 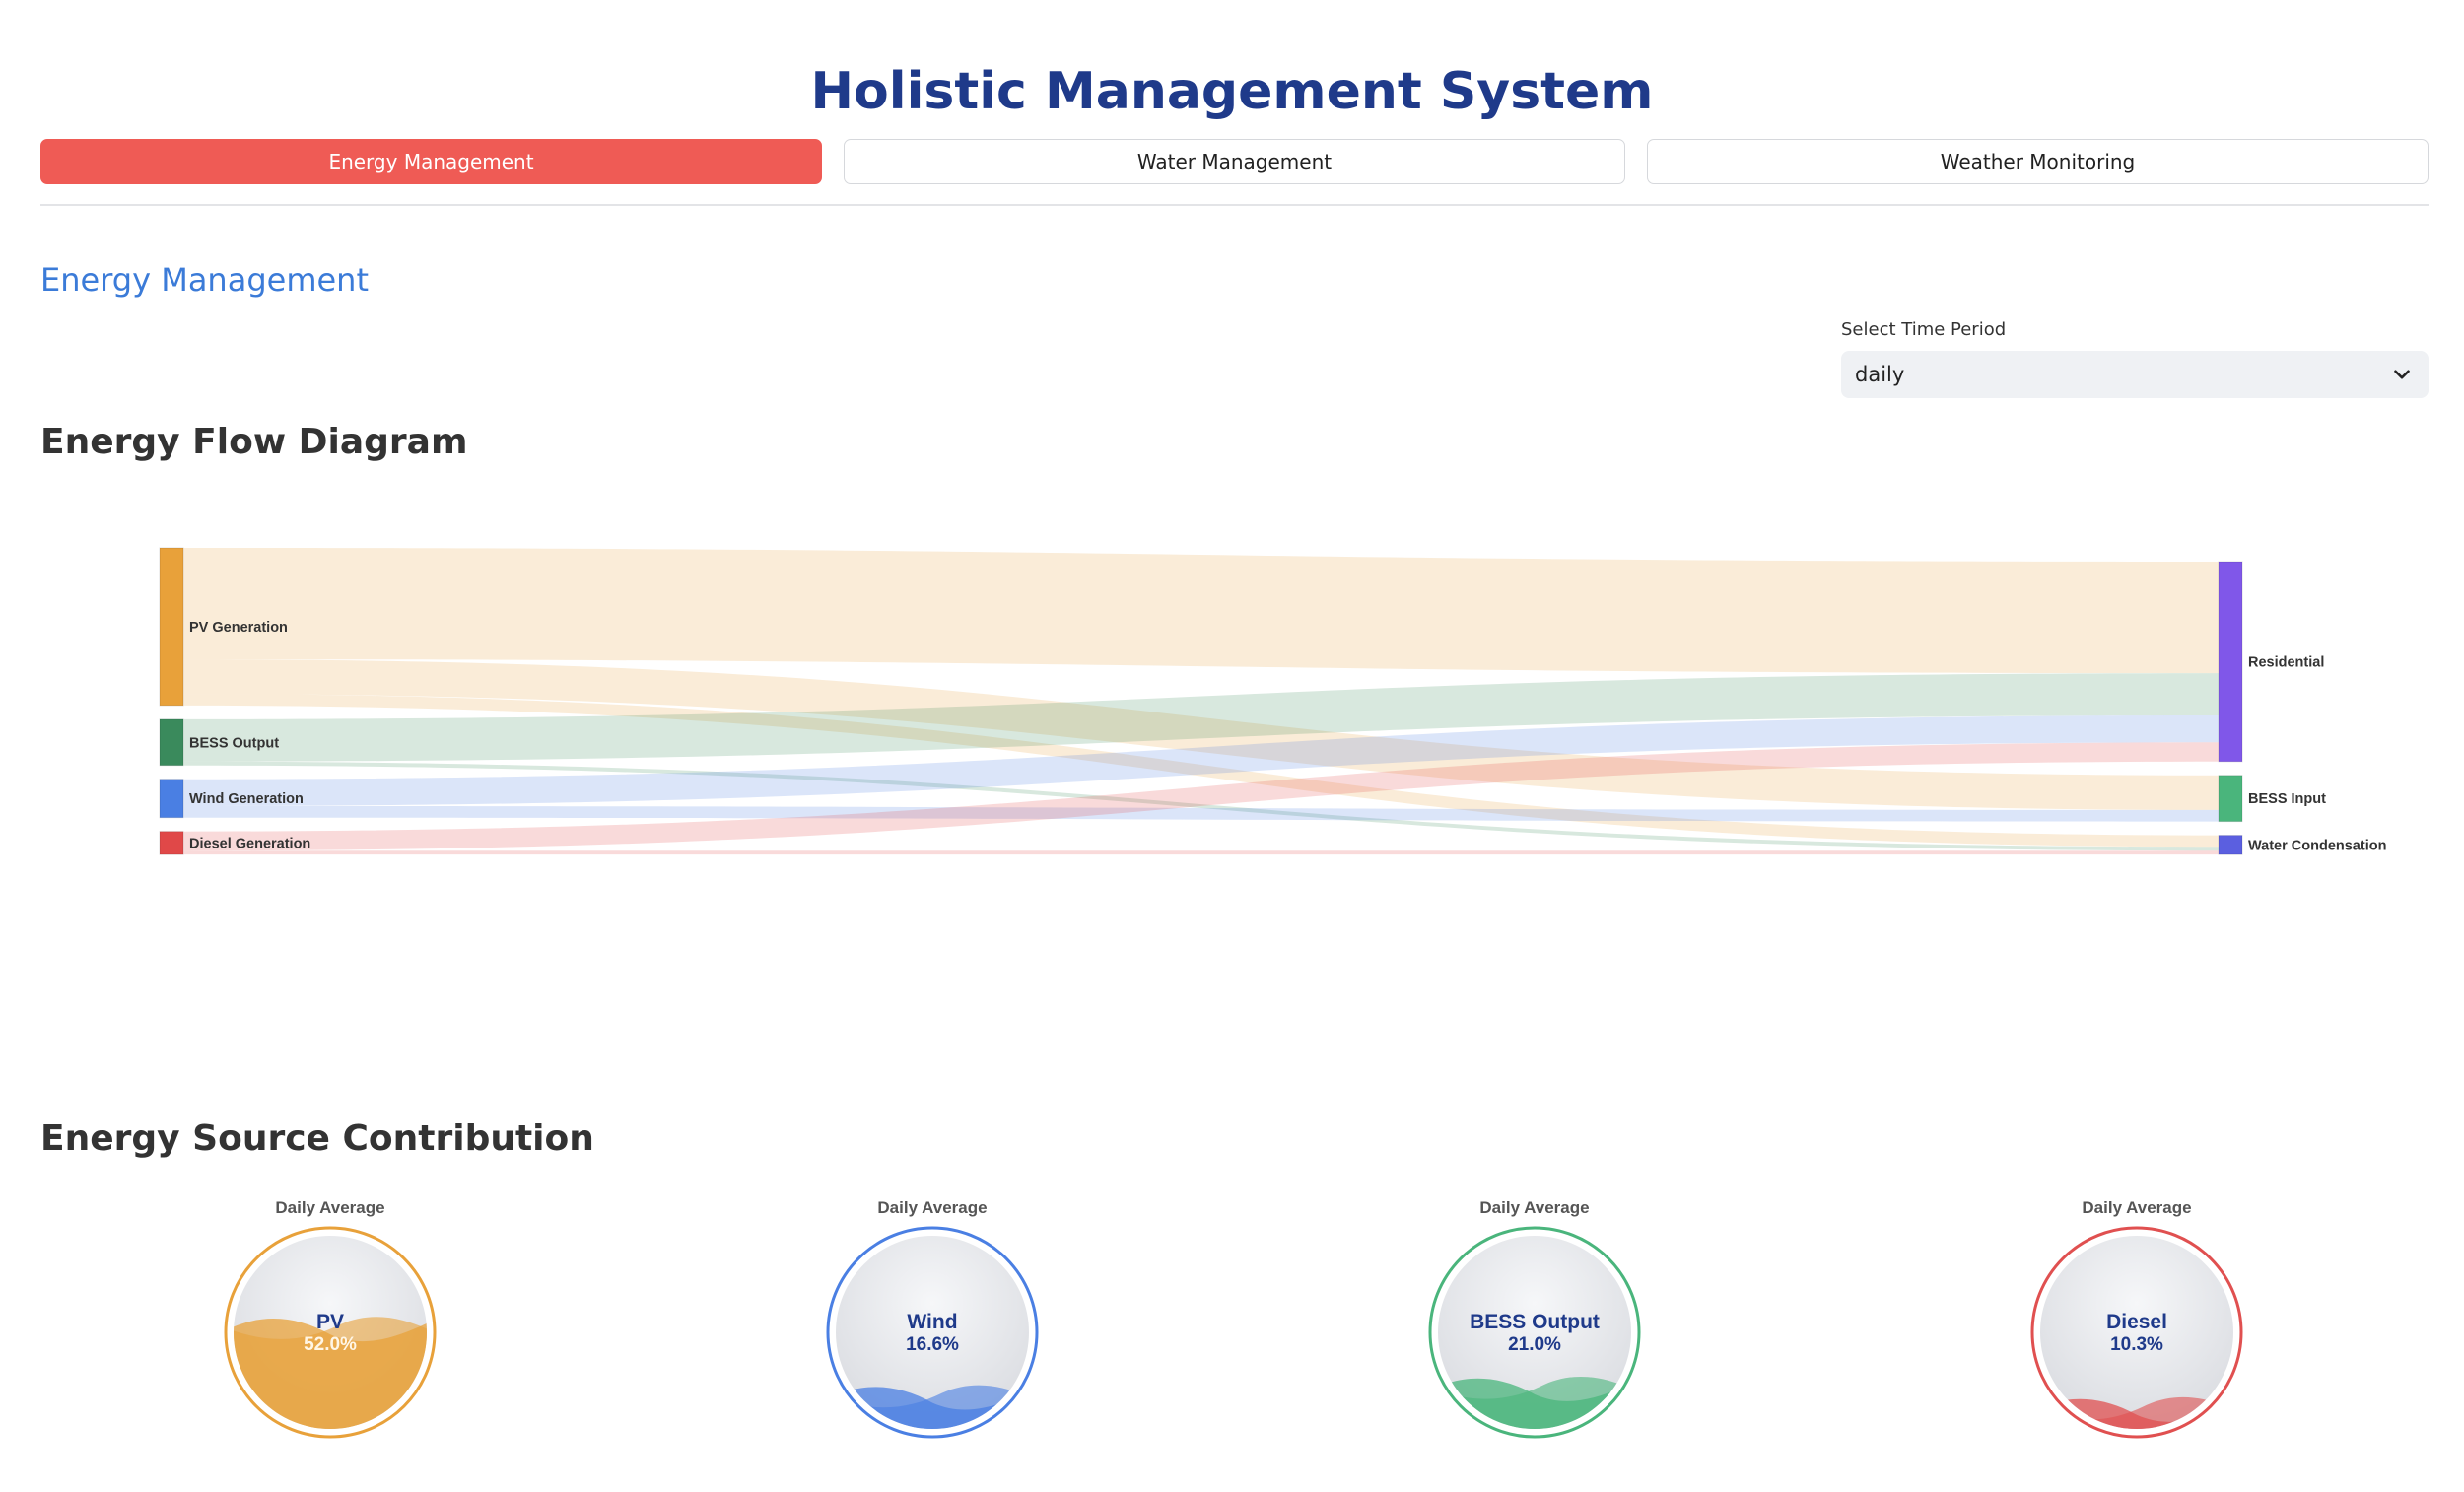 I want to click on target-node-water-condensation, so click(x=2230, y=845).